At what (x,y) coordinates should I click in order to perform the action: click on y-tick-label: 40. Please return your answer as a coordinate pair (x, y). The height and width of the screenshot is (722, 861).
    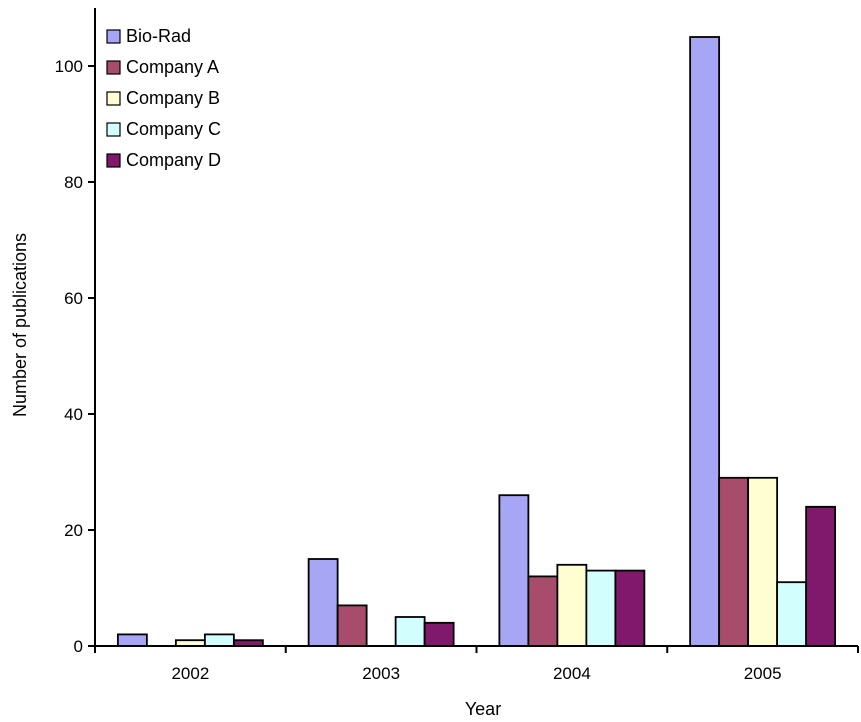
    Looking at the image, I should click on (73, 414).